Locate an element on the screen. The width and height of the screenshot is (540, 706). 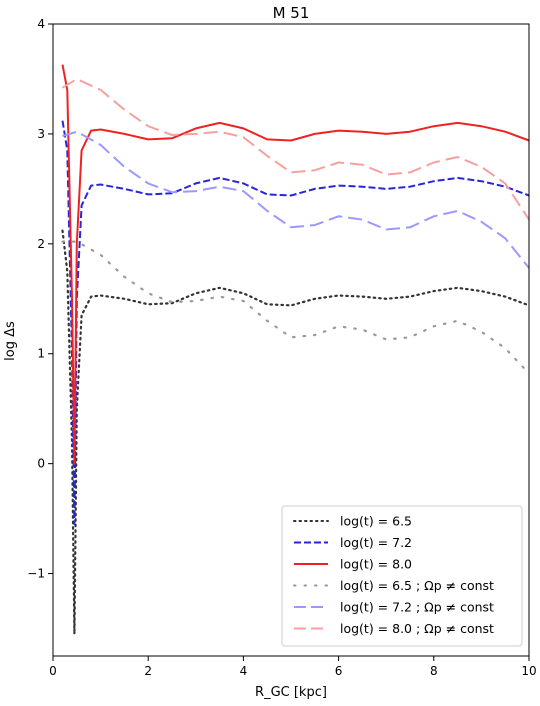
legend-label-5: log(t) = 7.2 ; Ωp ≠ const is located at coordinates (417, 607).